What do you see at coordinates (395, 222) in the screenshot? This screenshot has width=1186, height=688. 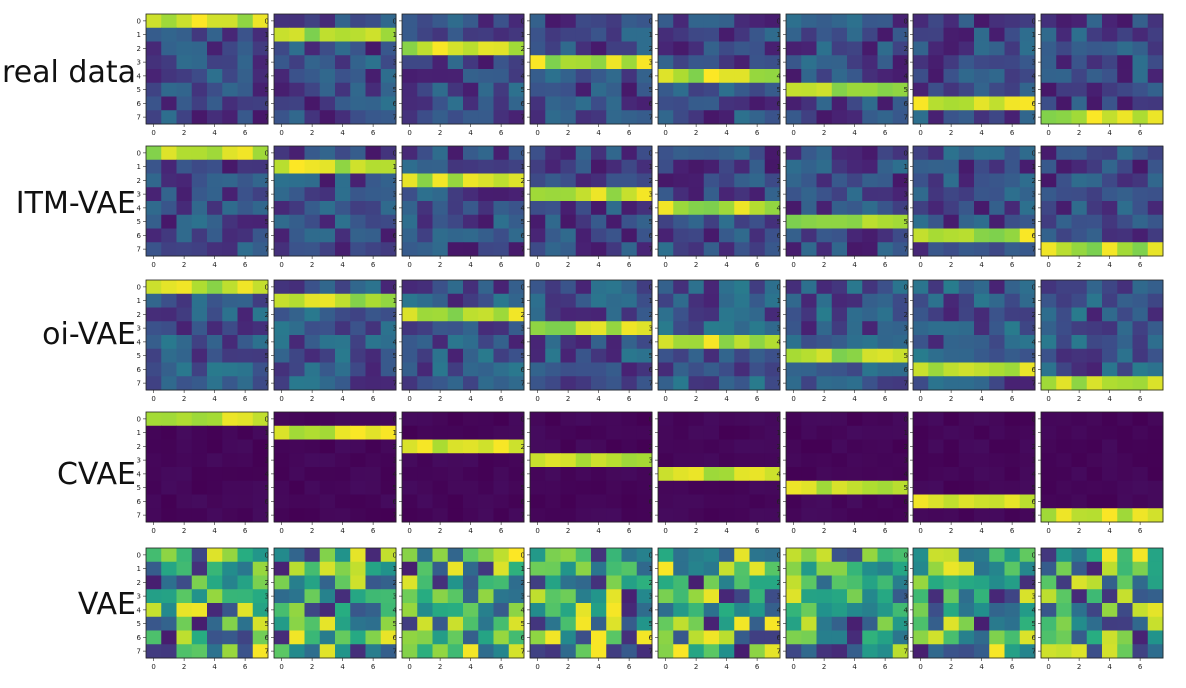 I see `y-tick-label: 5` at bounding box center [395, 222].